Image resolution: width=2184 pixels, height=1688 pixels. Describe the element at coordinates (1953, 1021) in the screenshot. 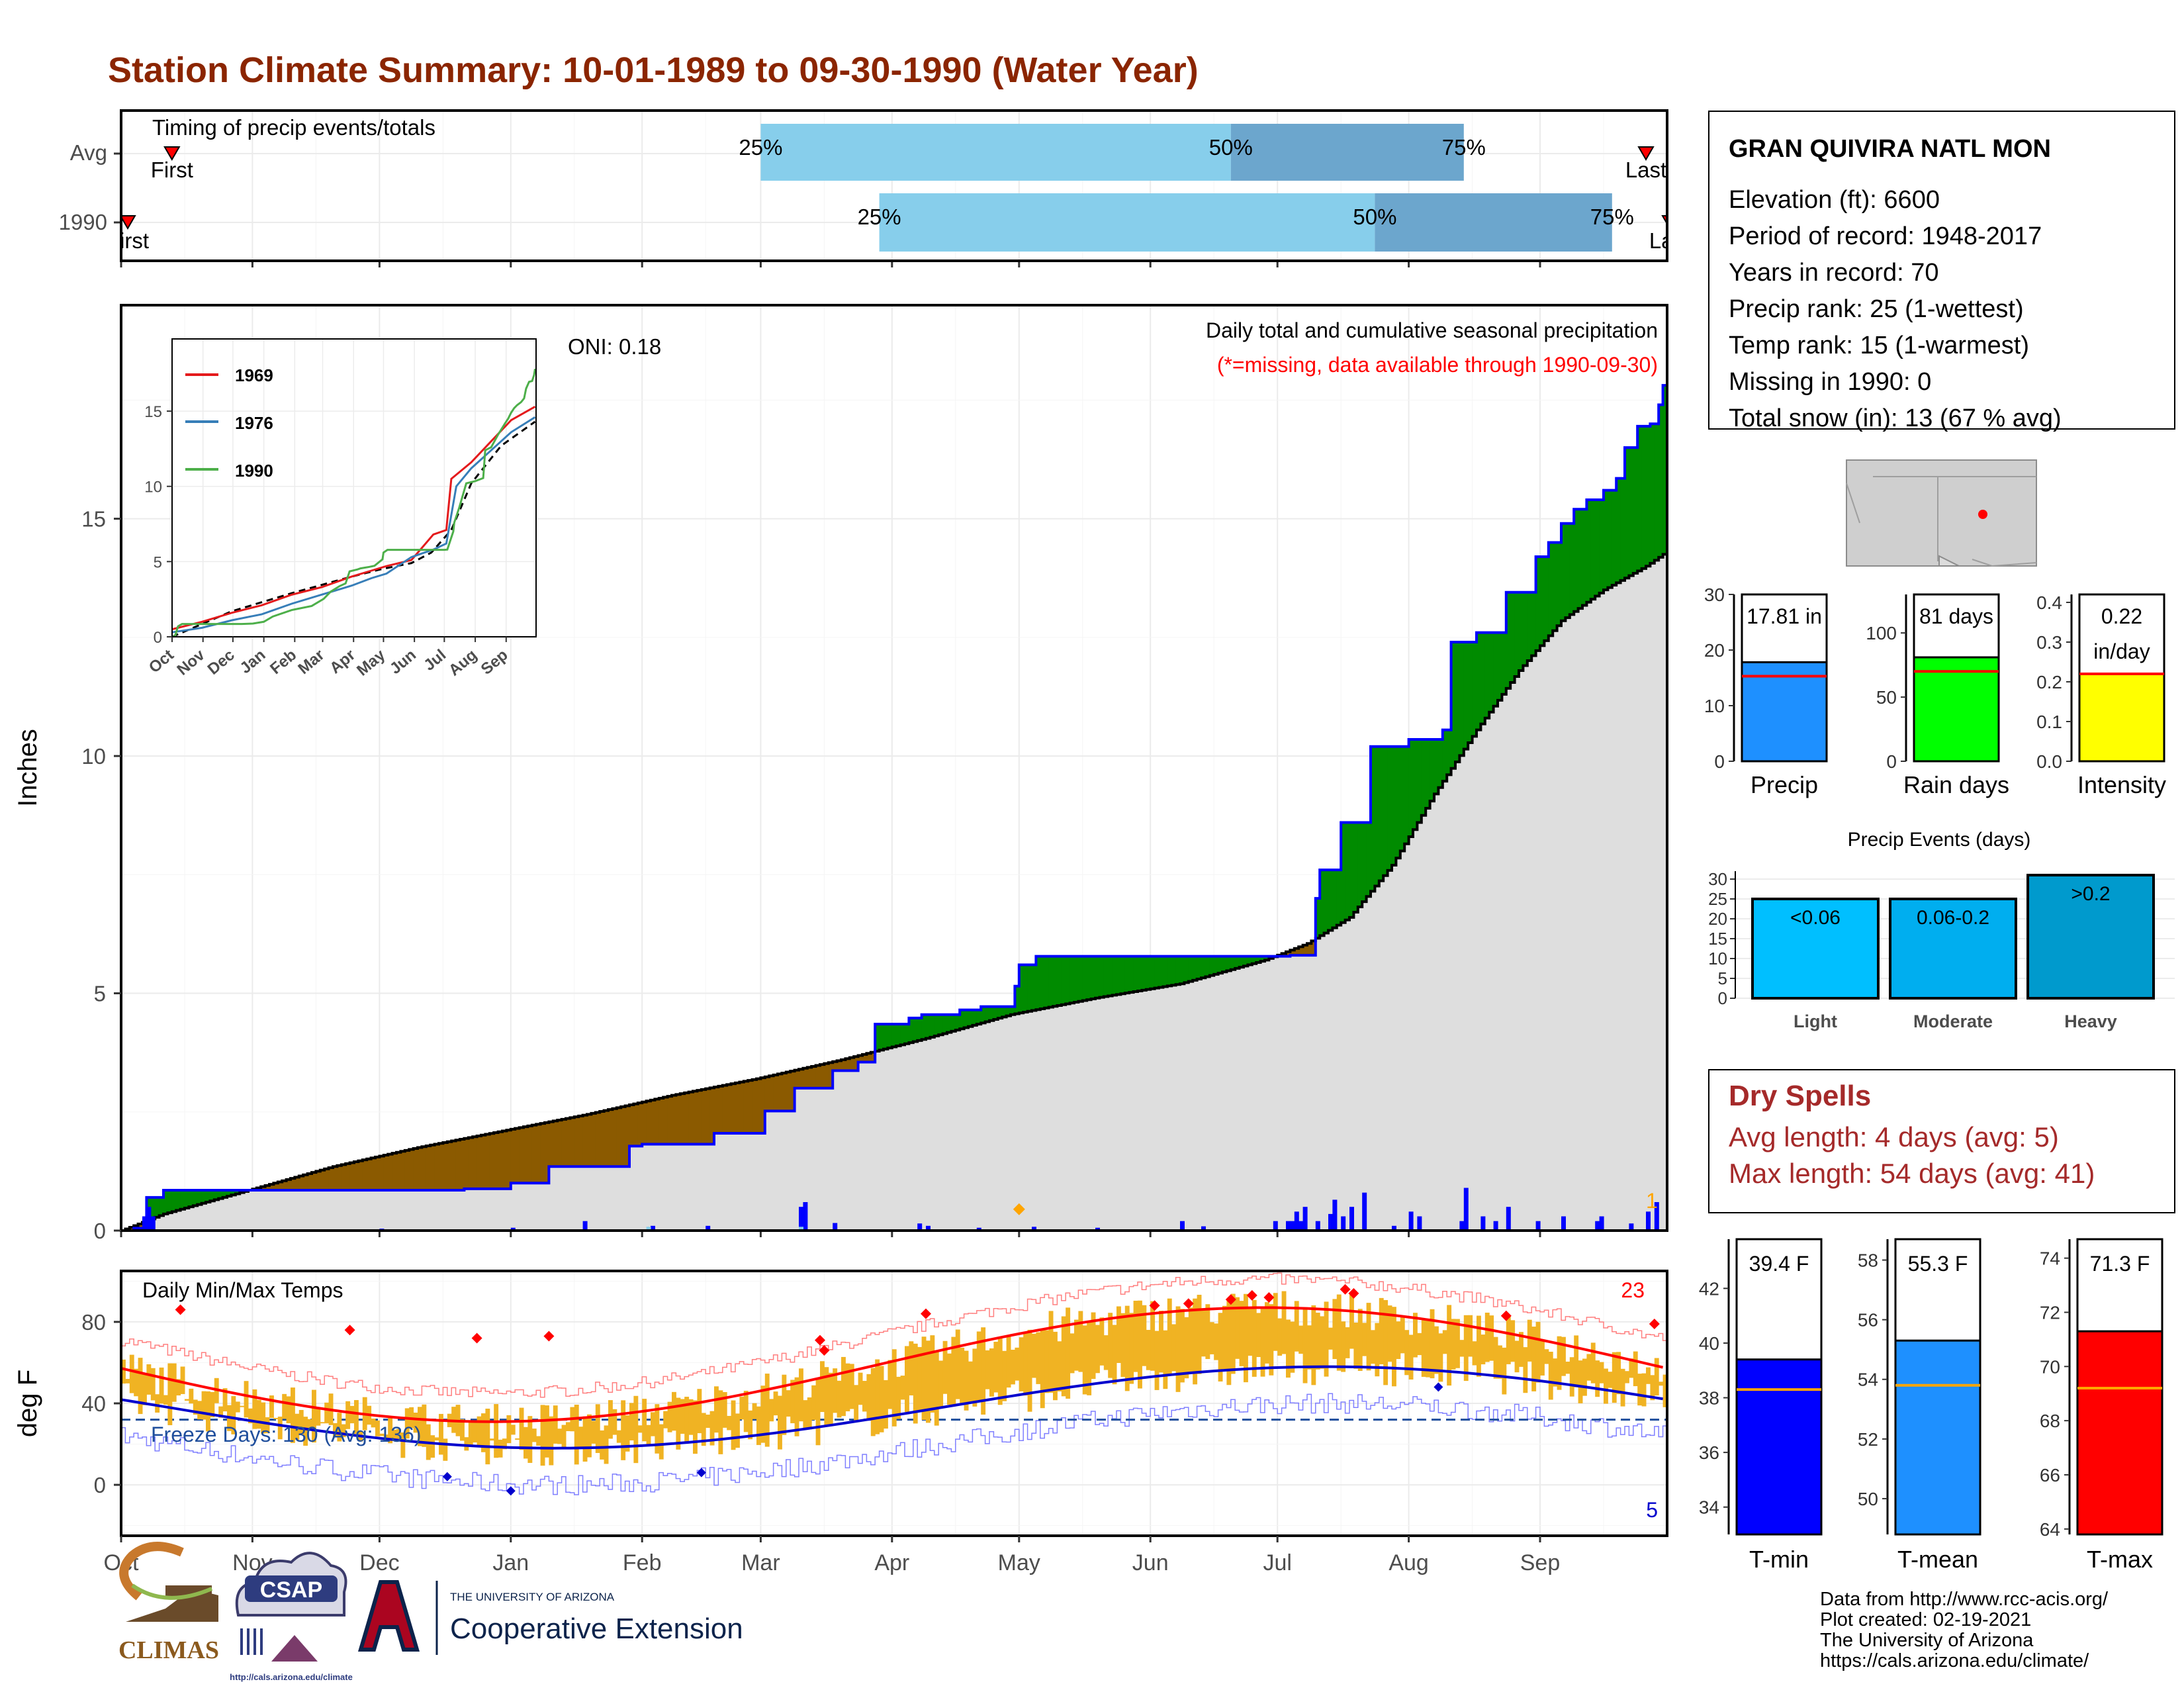

I see `events-xtick-label: Moderate` at that location.